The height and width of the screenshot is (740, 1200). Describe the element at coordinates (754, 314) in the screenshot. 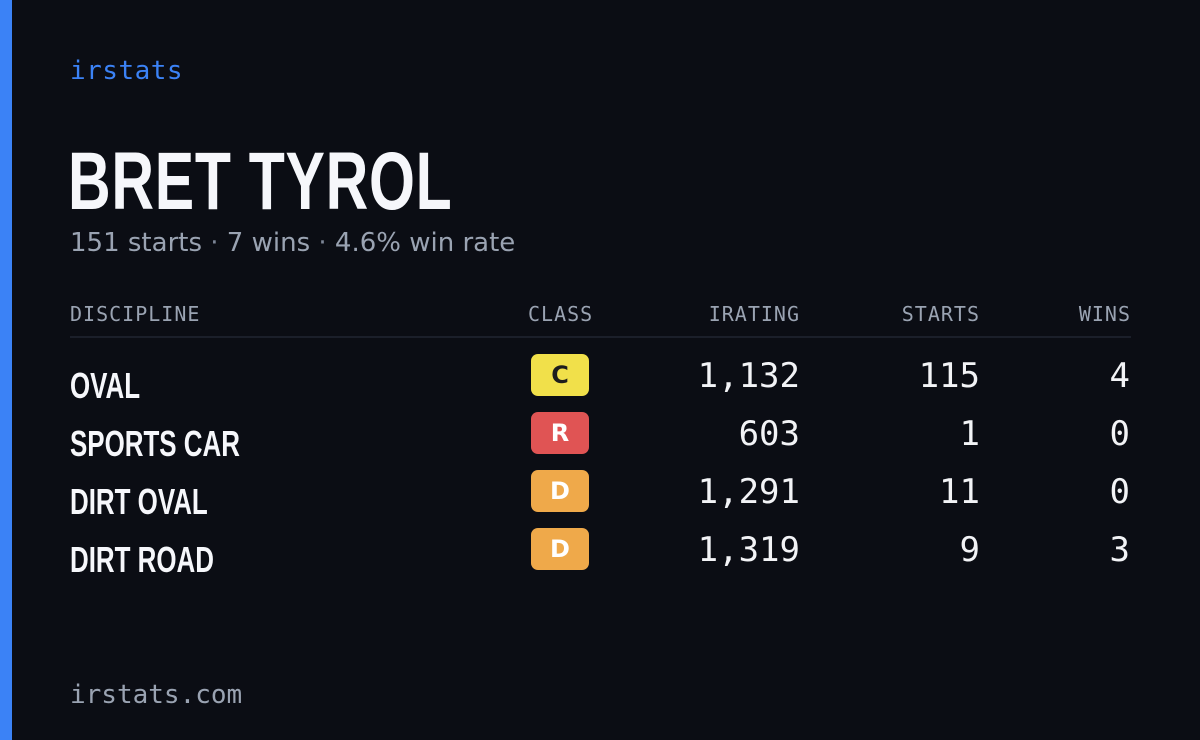

I see `header-irating: IRATING` at that location.